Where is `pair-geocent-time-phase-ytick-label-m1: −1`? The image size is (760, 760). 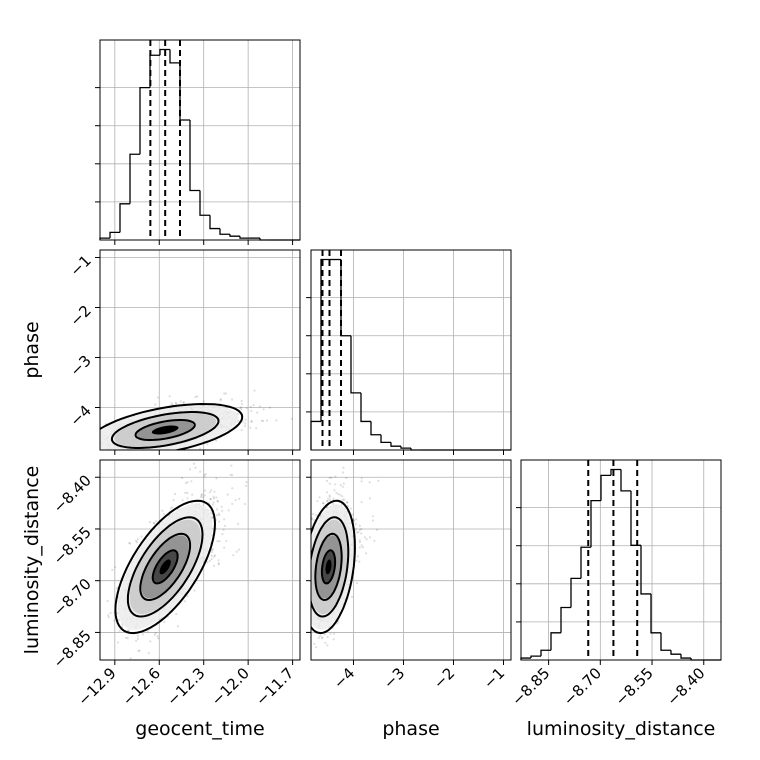
pair-geocent-time-phase-ytick-label-m1: −1 is located at coordinates (80, 266).